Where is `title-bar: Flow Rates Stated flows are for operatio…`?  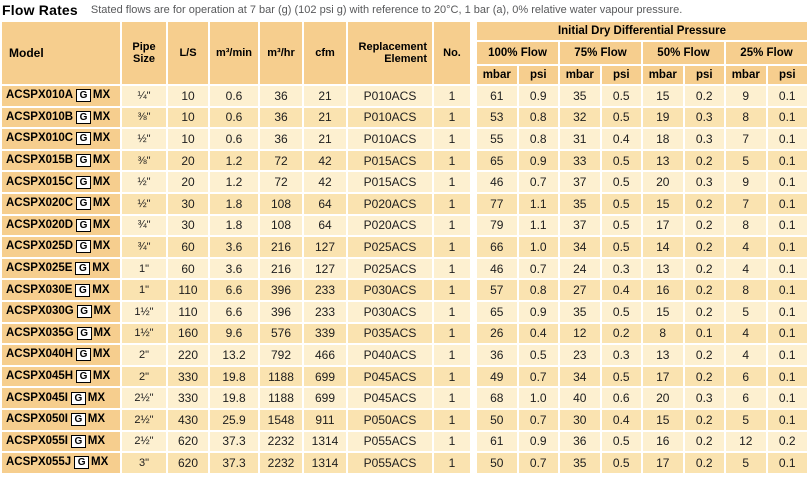 title-bar: Flow Rates Stated flows are for operatio… is located at coordinates (404, 10).